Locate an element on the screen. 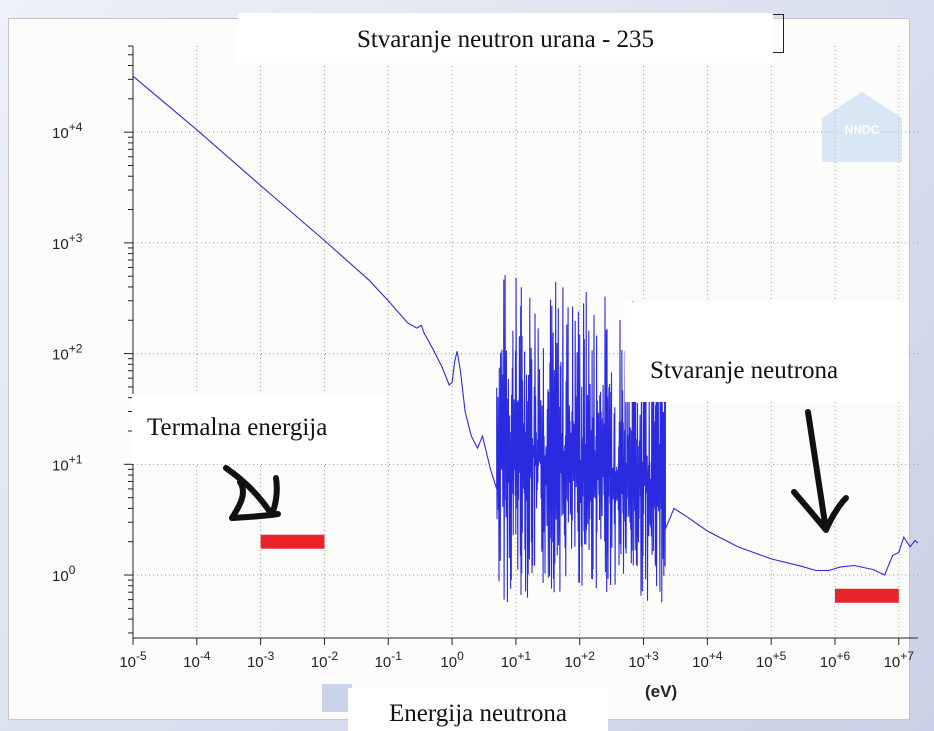 This screenshot has height=731, width=934. x-tick-label: 10+6 is located at coordinates (835, 660).